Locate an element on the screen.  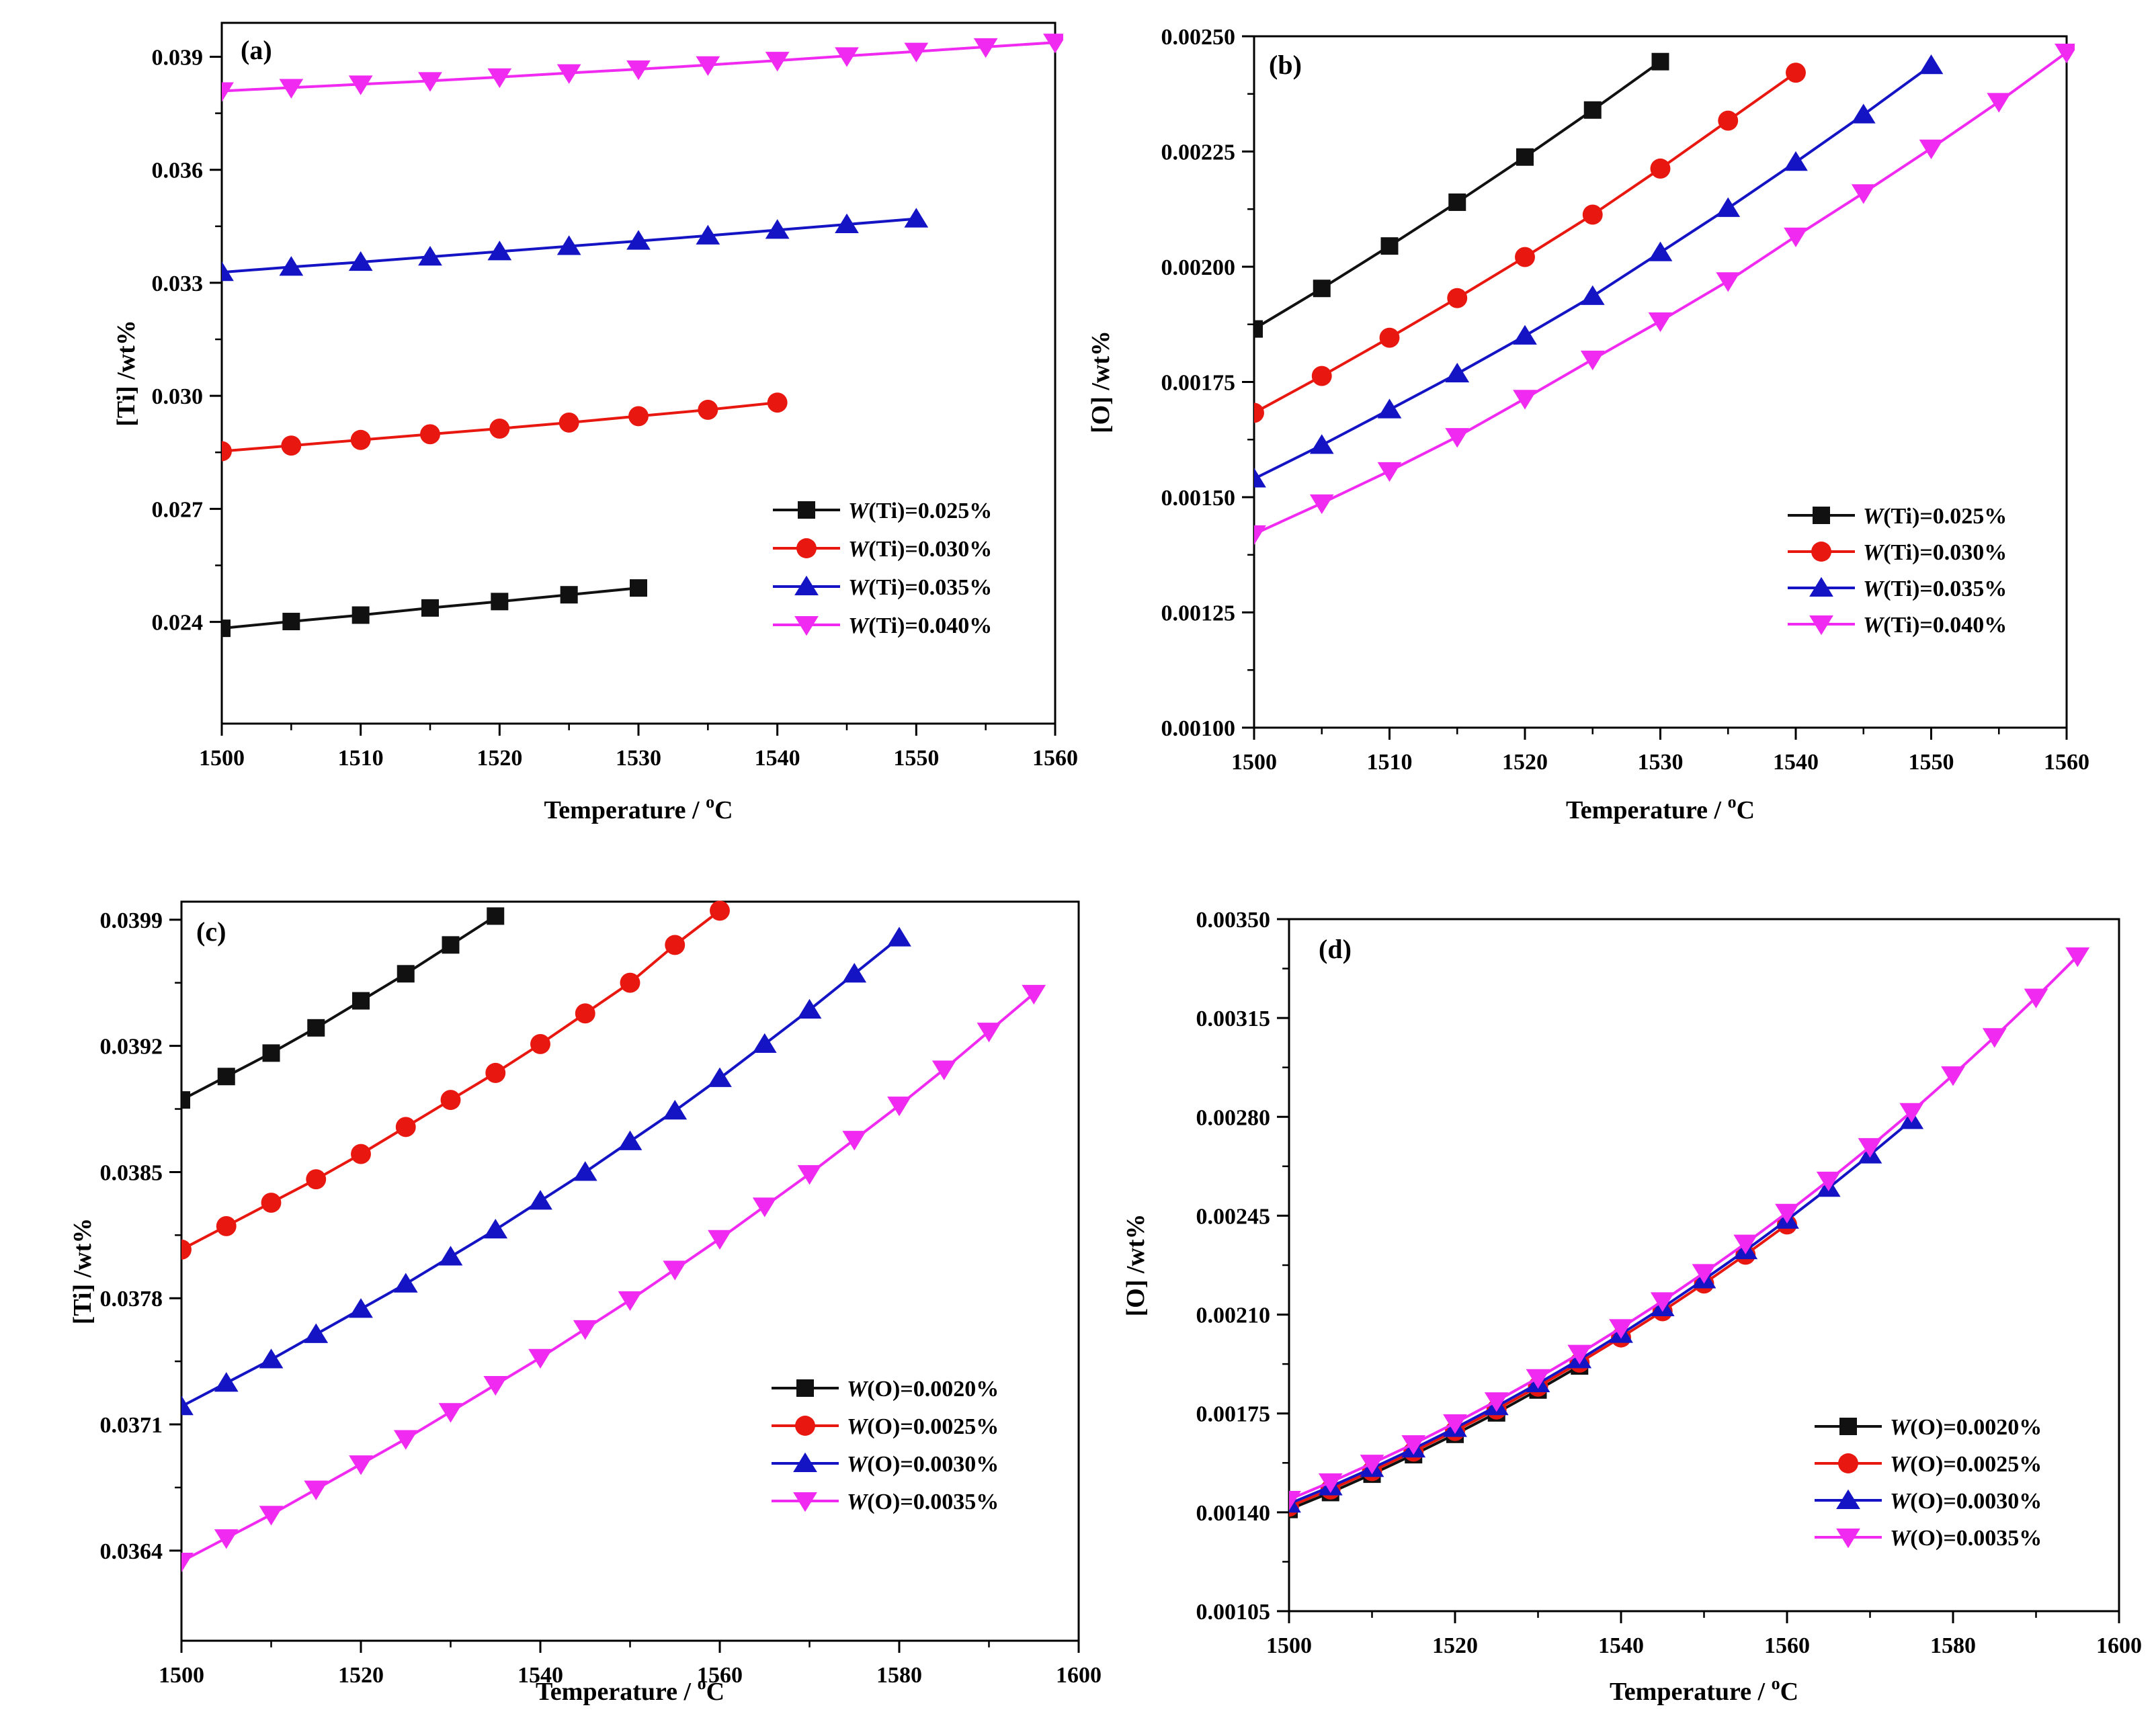
y-tick-label: 0.00175 is located at coordinates (1198, 383).